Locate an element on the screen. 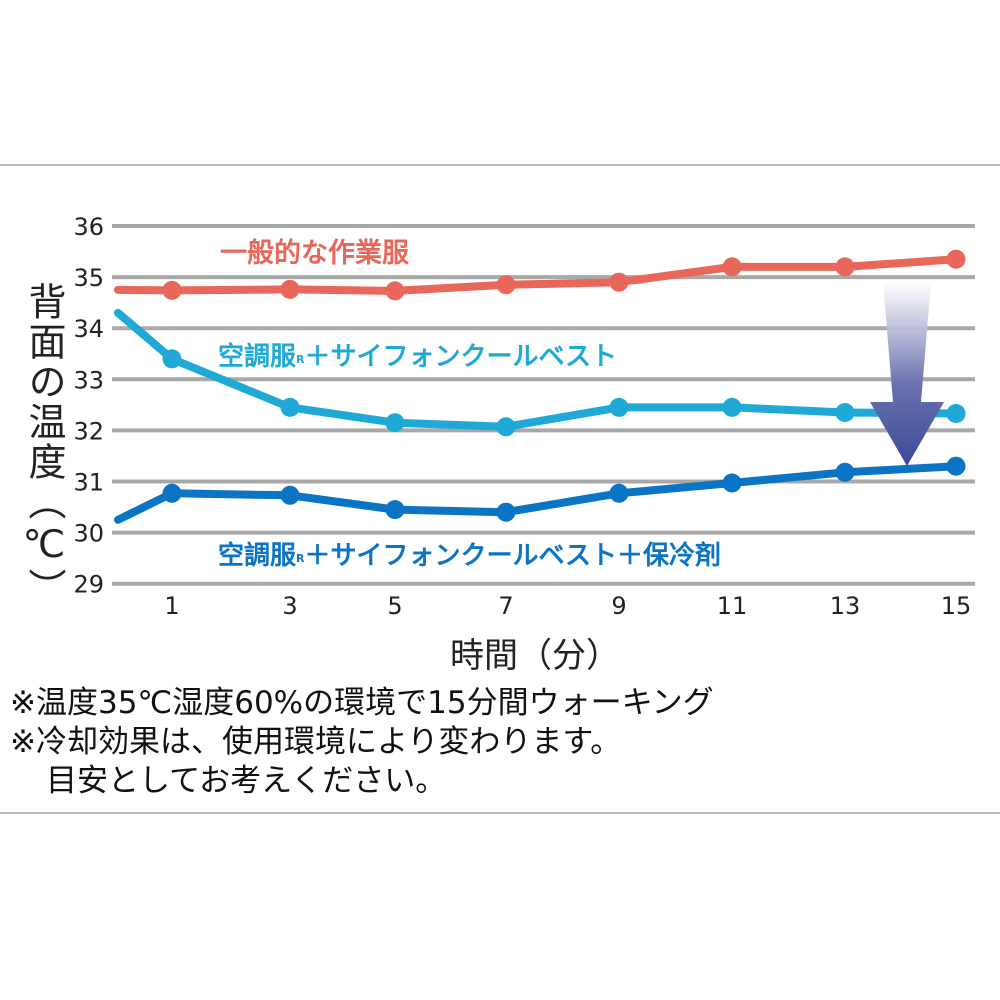 Image resolution: width=1000 pixels, height=1000 pixels. series-label-blue: 空調服R＋サイフォンクールベスト＋保冷剤 is located at coordinates (469, 555).